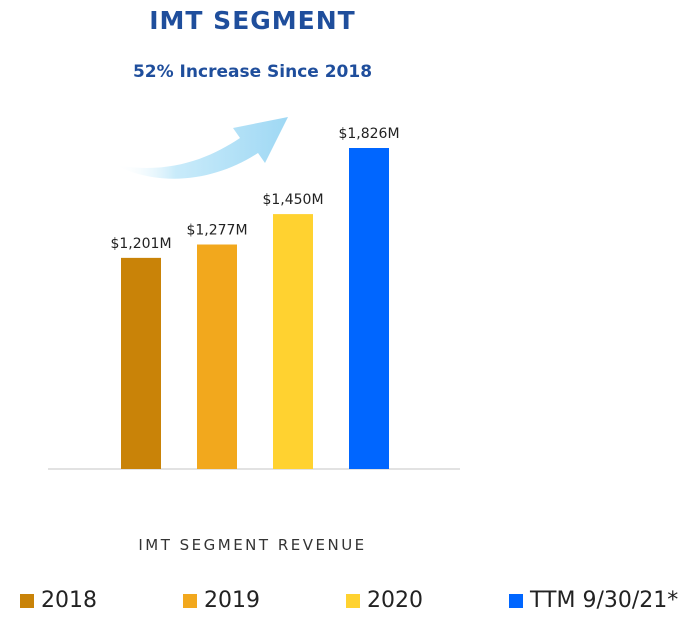 Image resolution: width=696 pixels, height=619 pixels. Describe the element at coordinates (395, 600) in the screenshot. I see `legend-label-2020: 2020` at that location.